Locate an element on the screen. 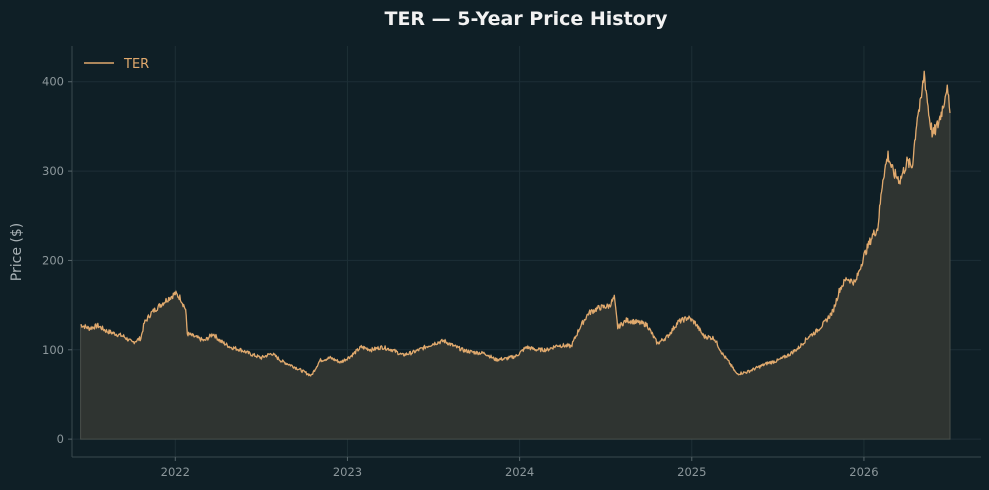 This screenshot has height=490, width=989. y-tick-label-200: 200 is located at coordinates (53, 260).